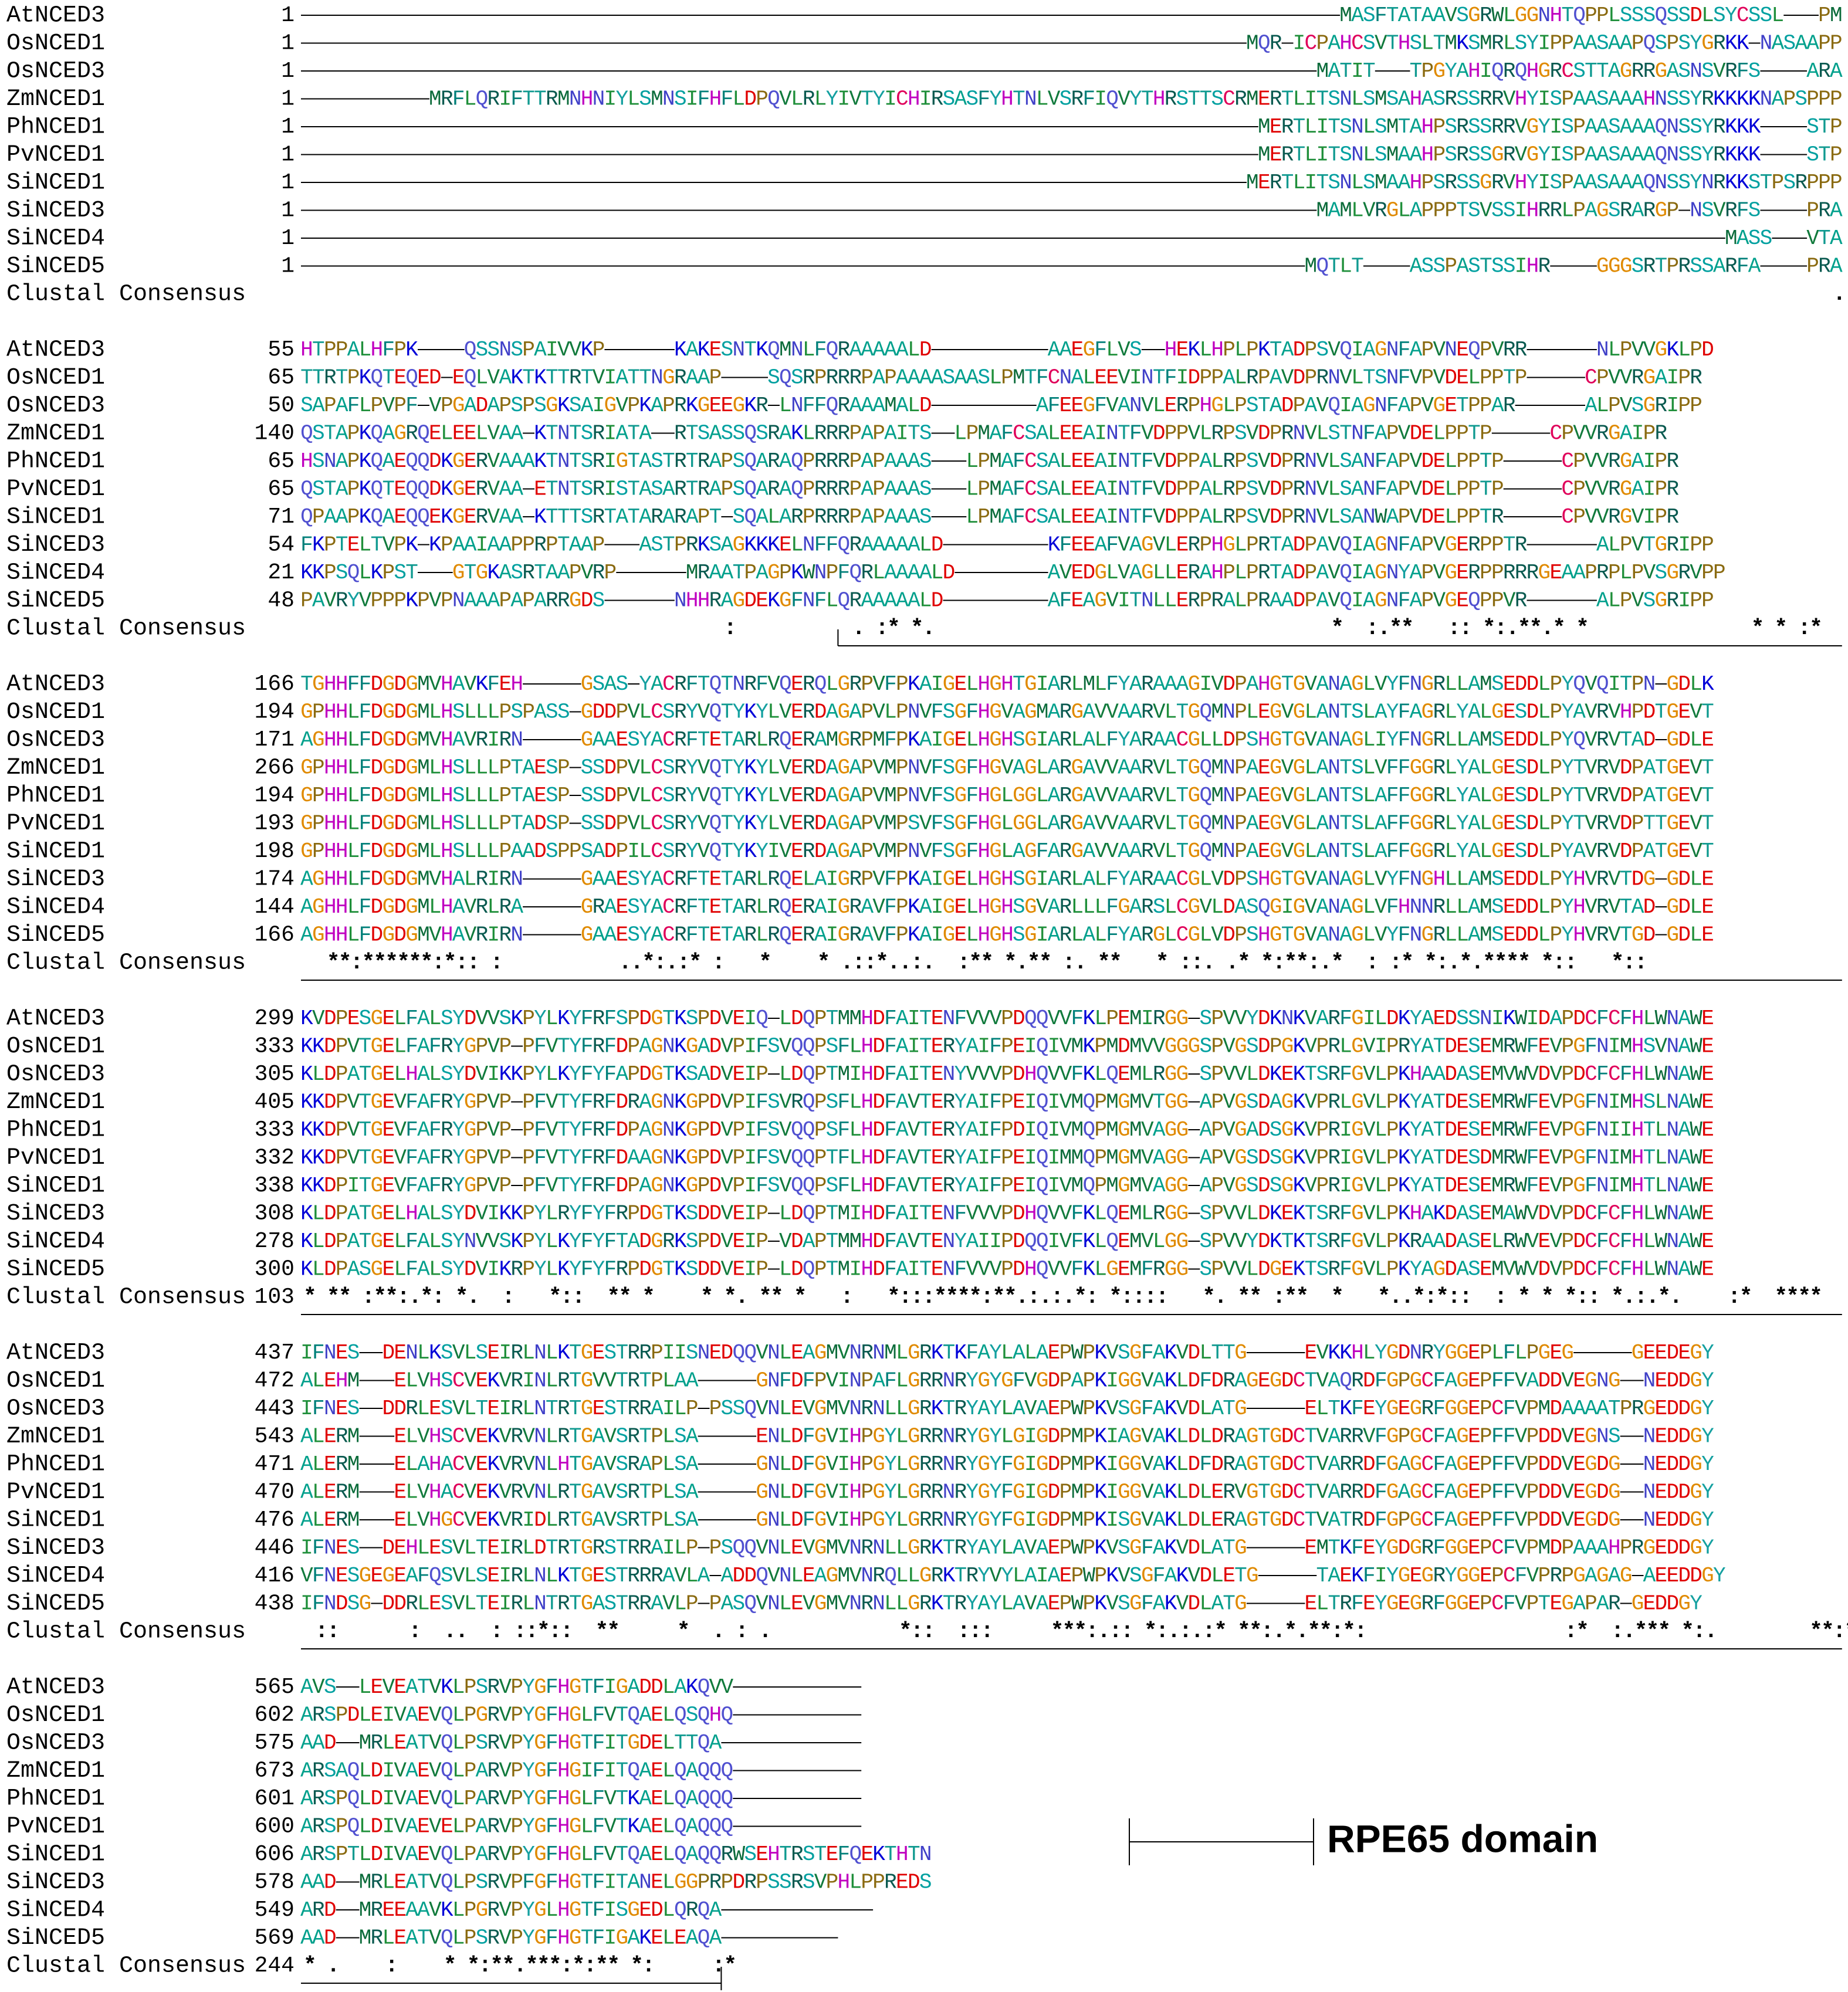 Image resolution: width=1848 pixels, height=1992 pixels. Describe the element at coordinates (288, 43) in the screenshot. I see `start-position: 1` at that location.